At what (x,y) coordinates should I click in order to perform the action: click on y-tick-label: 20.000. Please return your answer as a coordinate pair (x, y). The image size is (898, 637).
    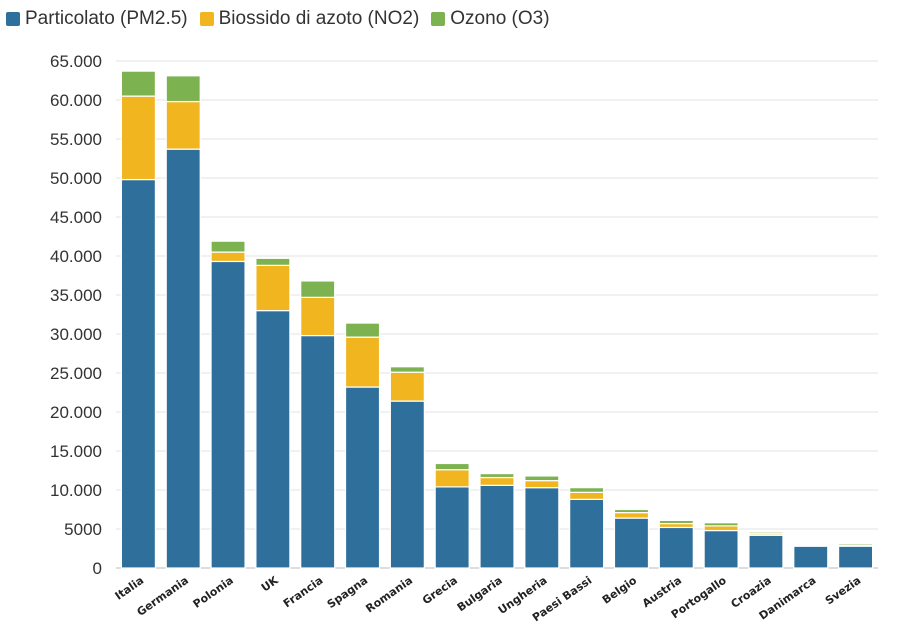
    Looking at the image, I should click on (76, 412).